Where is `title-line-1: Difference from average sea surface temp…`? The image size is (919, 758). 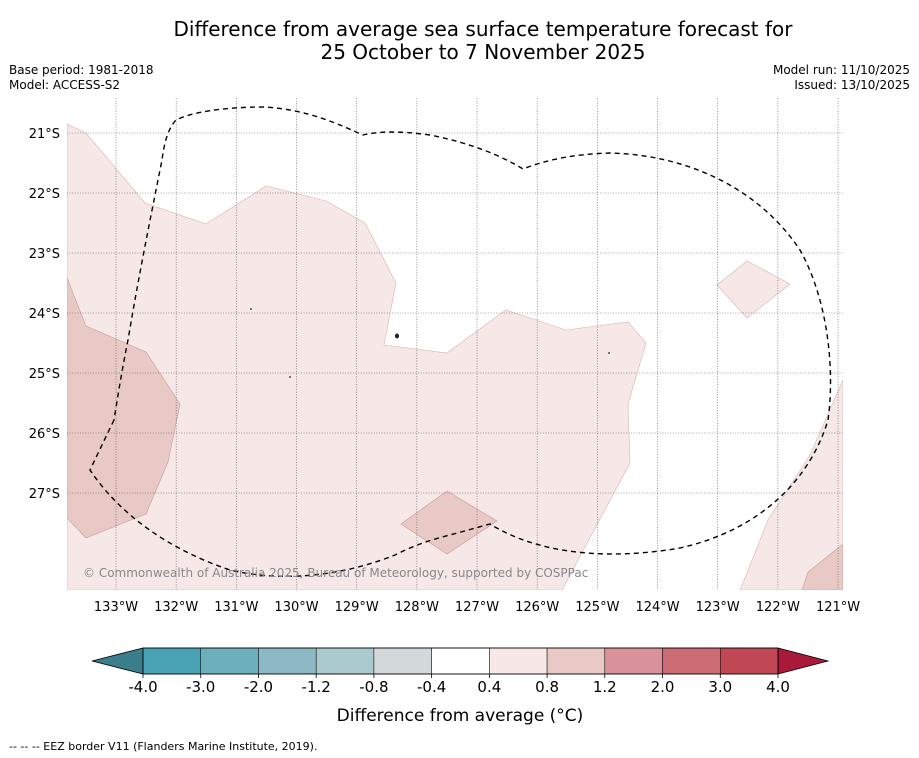 title-line-1: Difference from average sea surface temp… is located at coordinates (483, 29).